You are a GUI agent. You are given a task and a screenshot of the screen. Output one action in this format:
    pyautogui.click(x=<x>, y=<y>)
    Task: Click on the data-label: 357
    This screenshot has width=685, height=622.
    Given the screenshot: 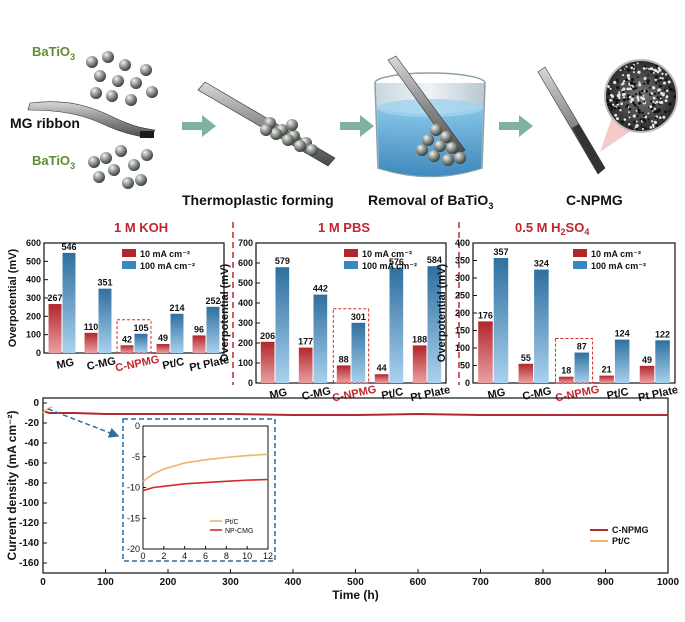 What is the action you would take?
    pyautogui.click(x=500, y=252)
    